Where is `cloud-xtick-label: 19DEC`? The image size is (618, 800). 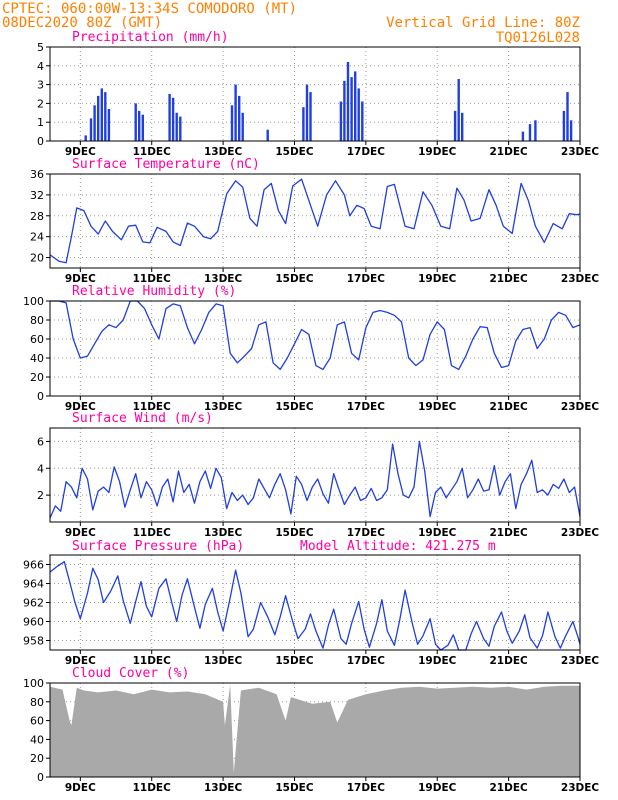
cloud-xtick-label: 19DEC is located at coordinates (437, 788).